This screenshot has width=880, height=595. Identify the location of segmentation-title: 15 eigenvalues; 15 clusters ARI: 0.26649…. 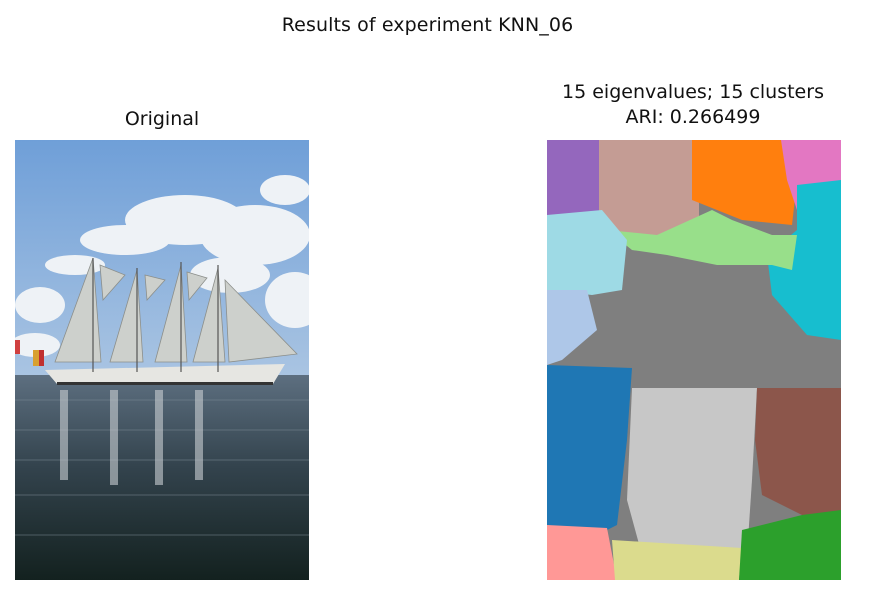
(686, 105).